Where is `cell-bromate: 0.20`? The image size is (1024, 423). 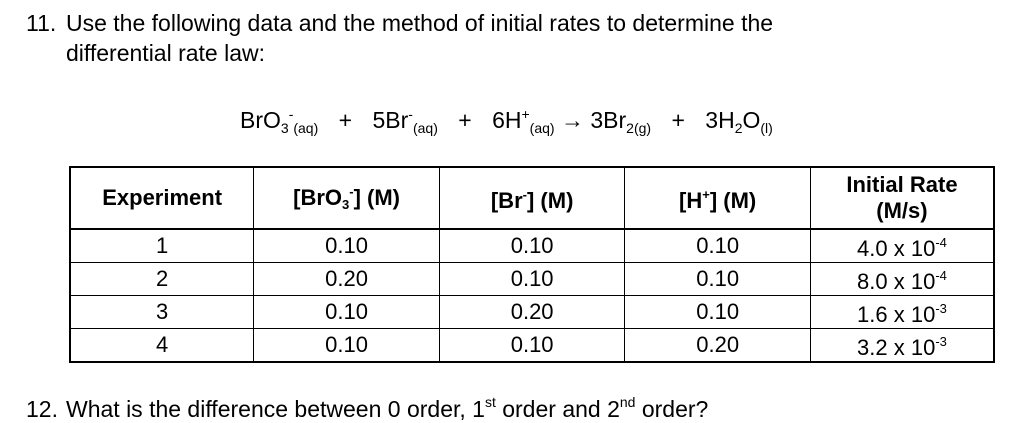
cell-bromate: 0.20 is located at coordinates (346, 279).